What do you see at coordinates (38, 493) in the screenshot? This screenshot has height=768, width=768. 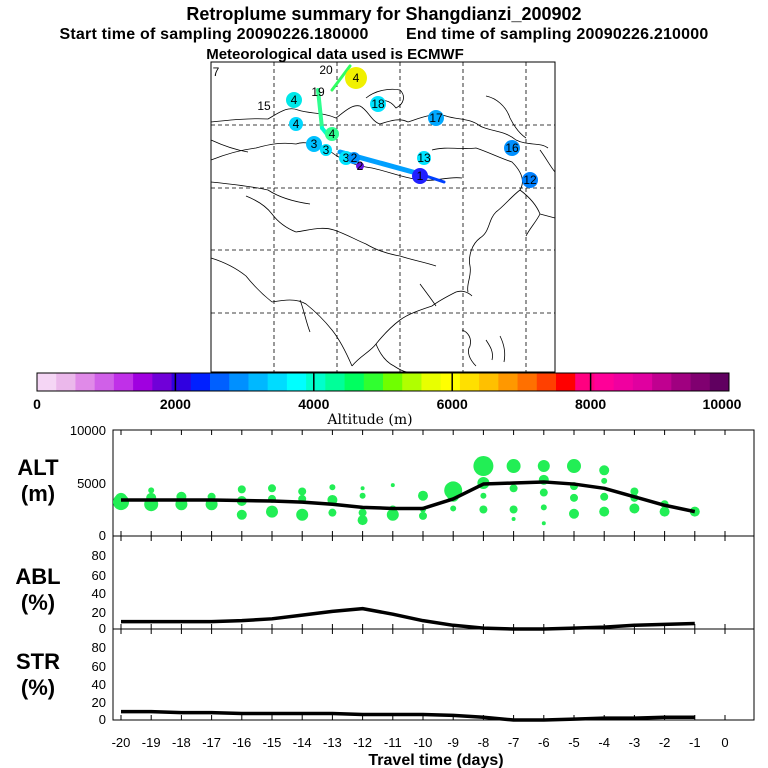 I see `alt-panel-unit: (m)` at bounding box center [38, 493].